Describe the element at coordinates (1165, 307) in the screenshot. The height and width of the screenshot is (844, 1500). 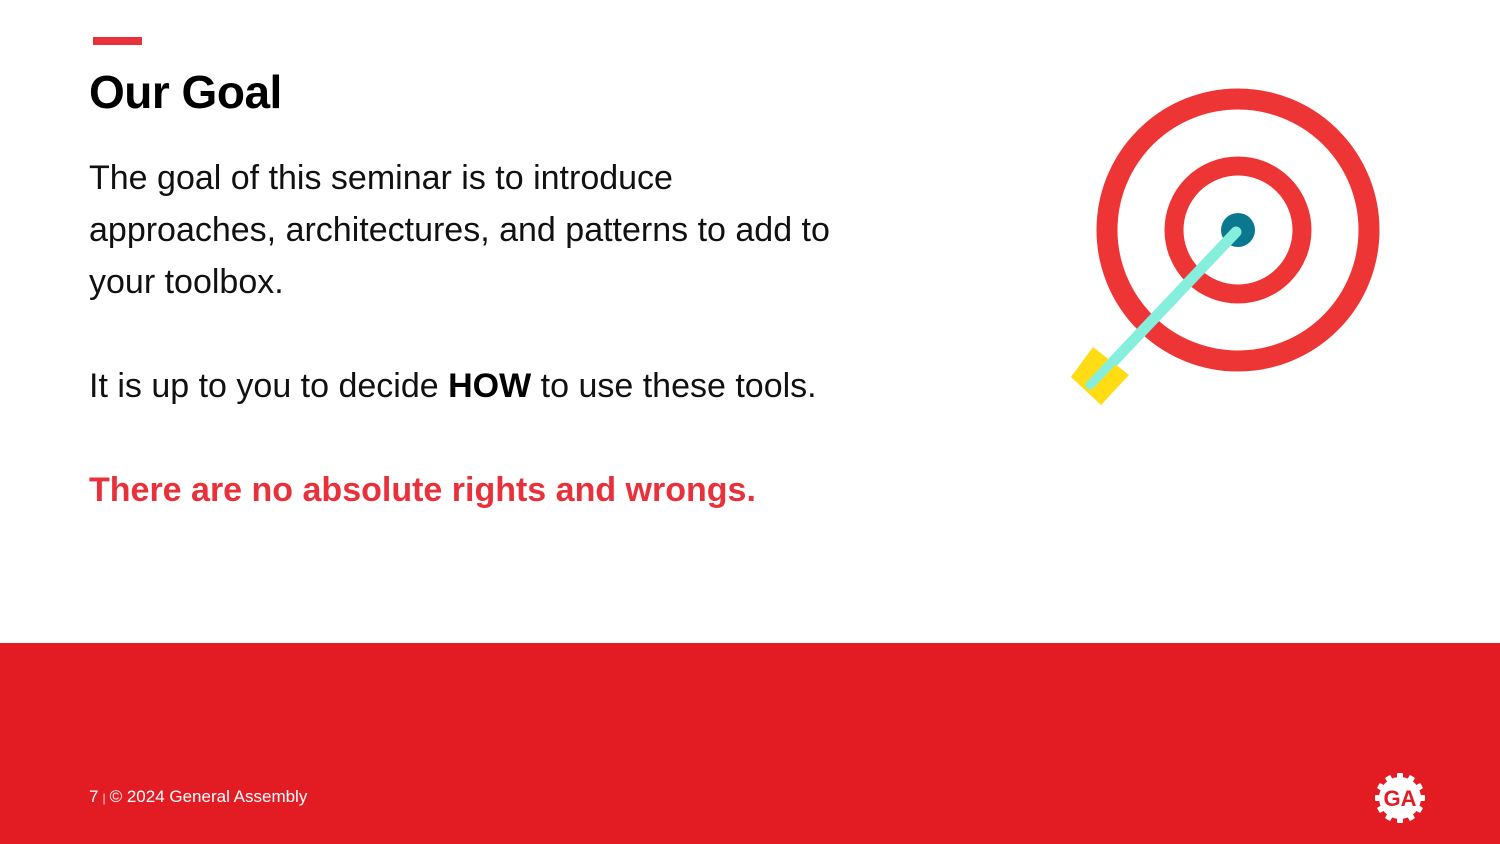
I see `arrow-shaft` at that location.